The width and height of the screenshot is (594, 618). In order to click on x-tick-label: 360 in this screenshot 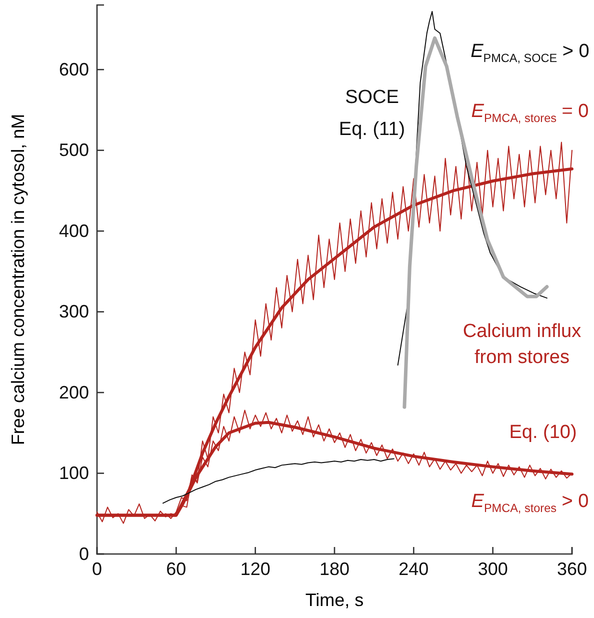, I will do `click(572, 568)`.